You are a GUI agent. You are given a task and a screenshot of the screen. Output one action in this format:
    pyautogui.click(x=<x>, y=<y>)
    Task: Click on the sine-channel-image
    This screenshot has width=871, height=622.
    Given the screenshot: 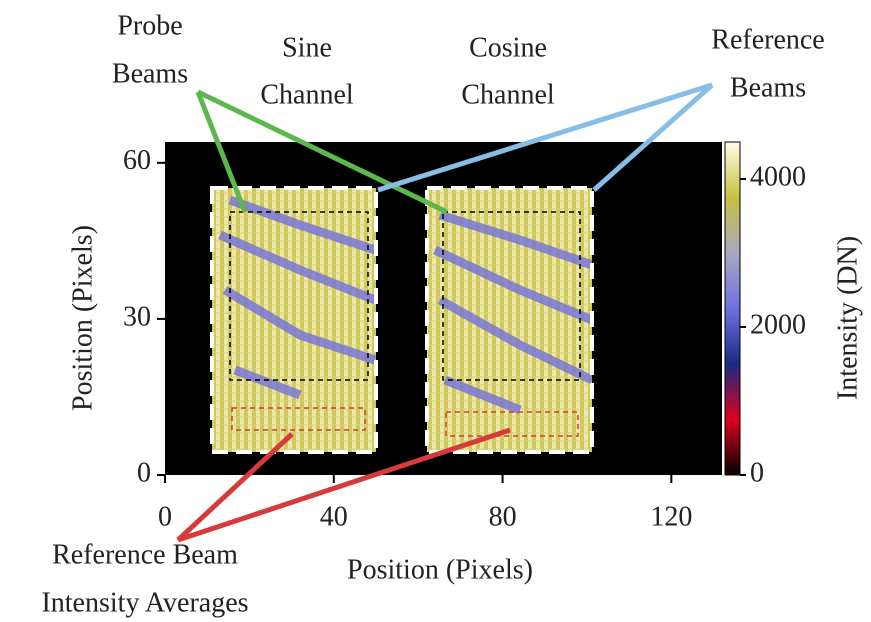 What is the action you would take?
    pyautogui.click(x=294, y=320)
    